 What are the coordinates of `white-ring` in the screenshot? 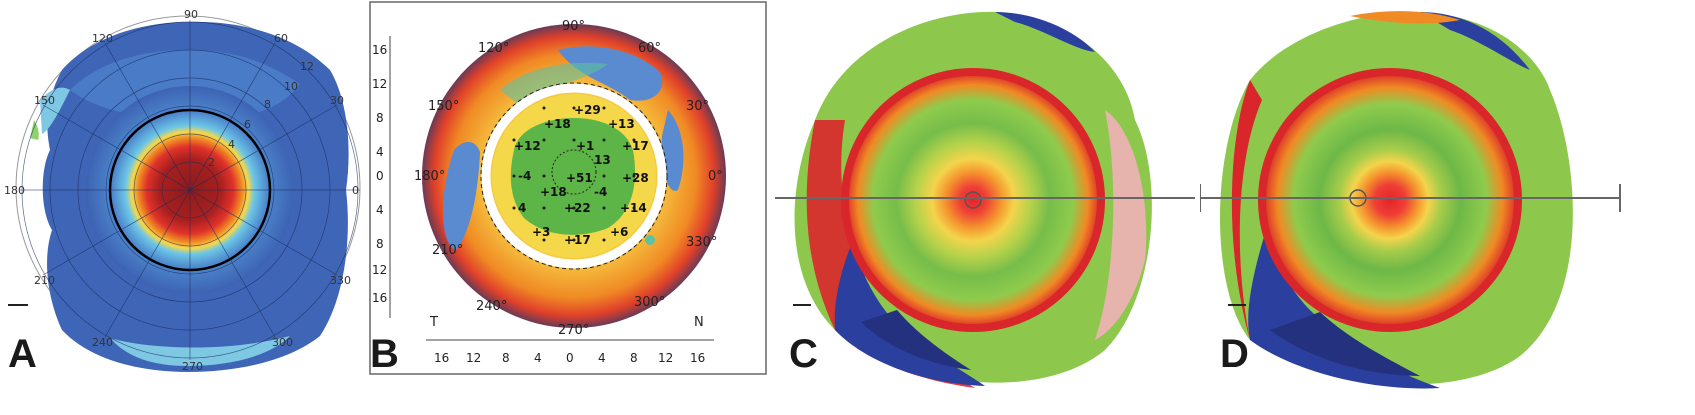 It's located at (574, 176).